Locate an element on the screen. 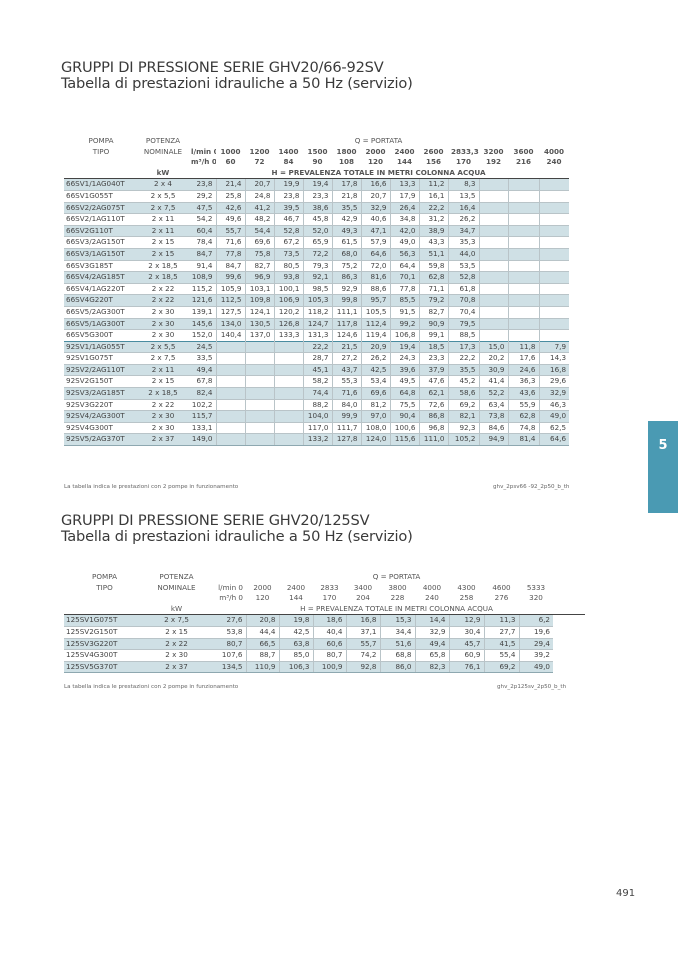  pump-model: 92SV5/2AG370T is located at coordinates (101, 440).